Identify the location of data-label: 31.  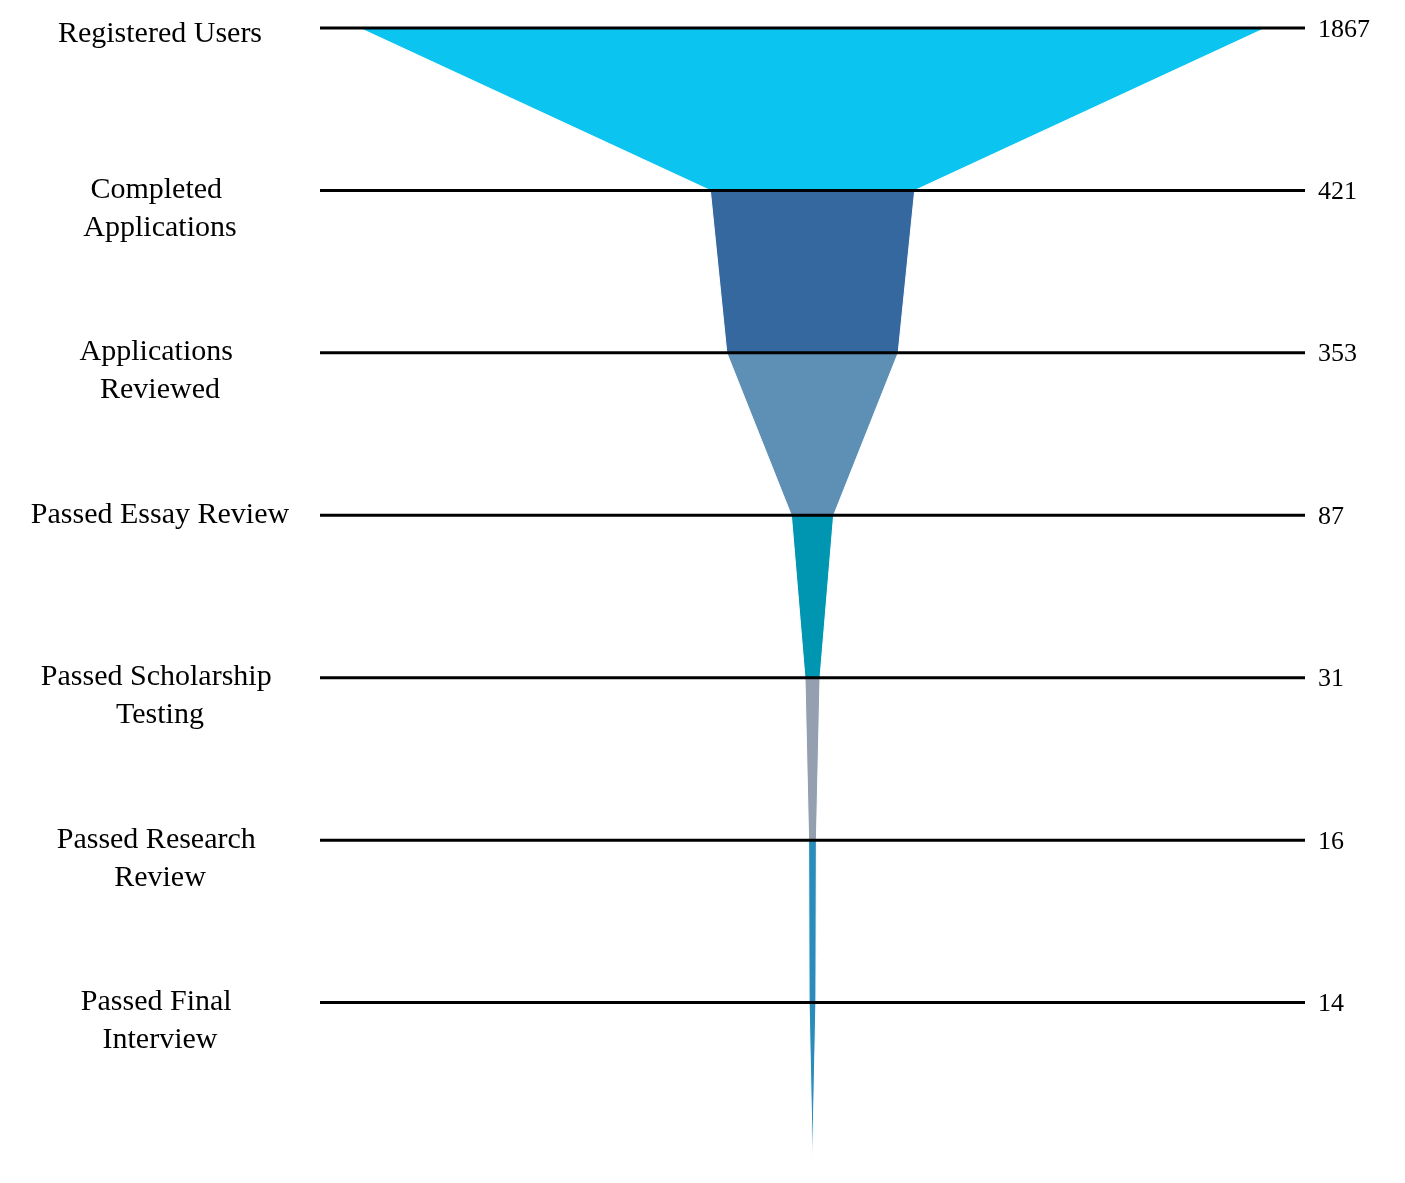
(1331, 678).